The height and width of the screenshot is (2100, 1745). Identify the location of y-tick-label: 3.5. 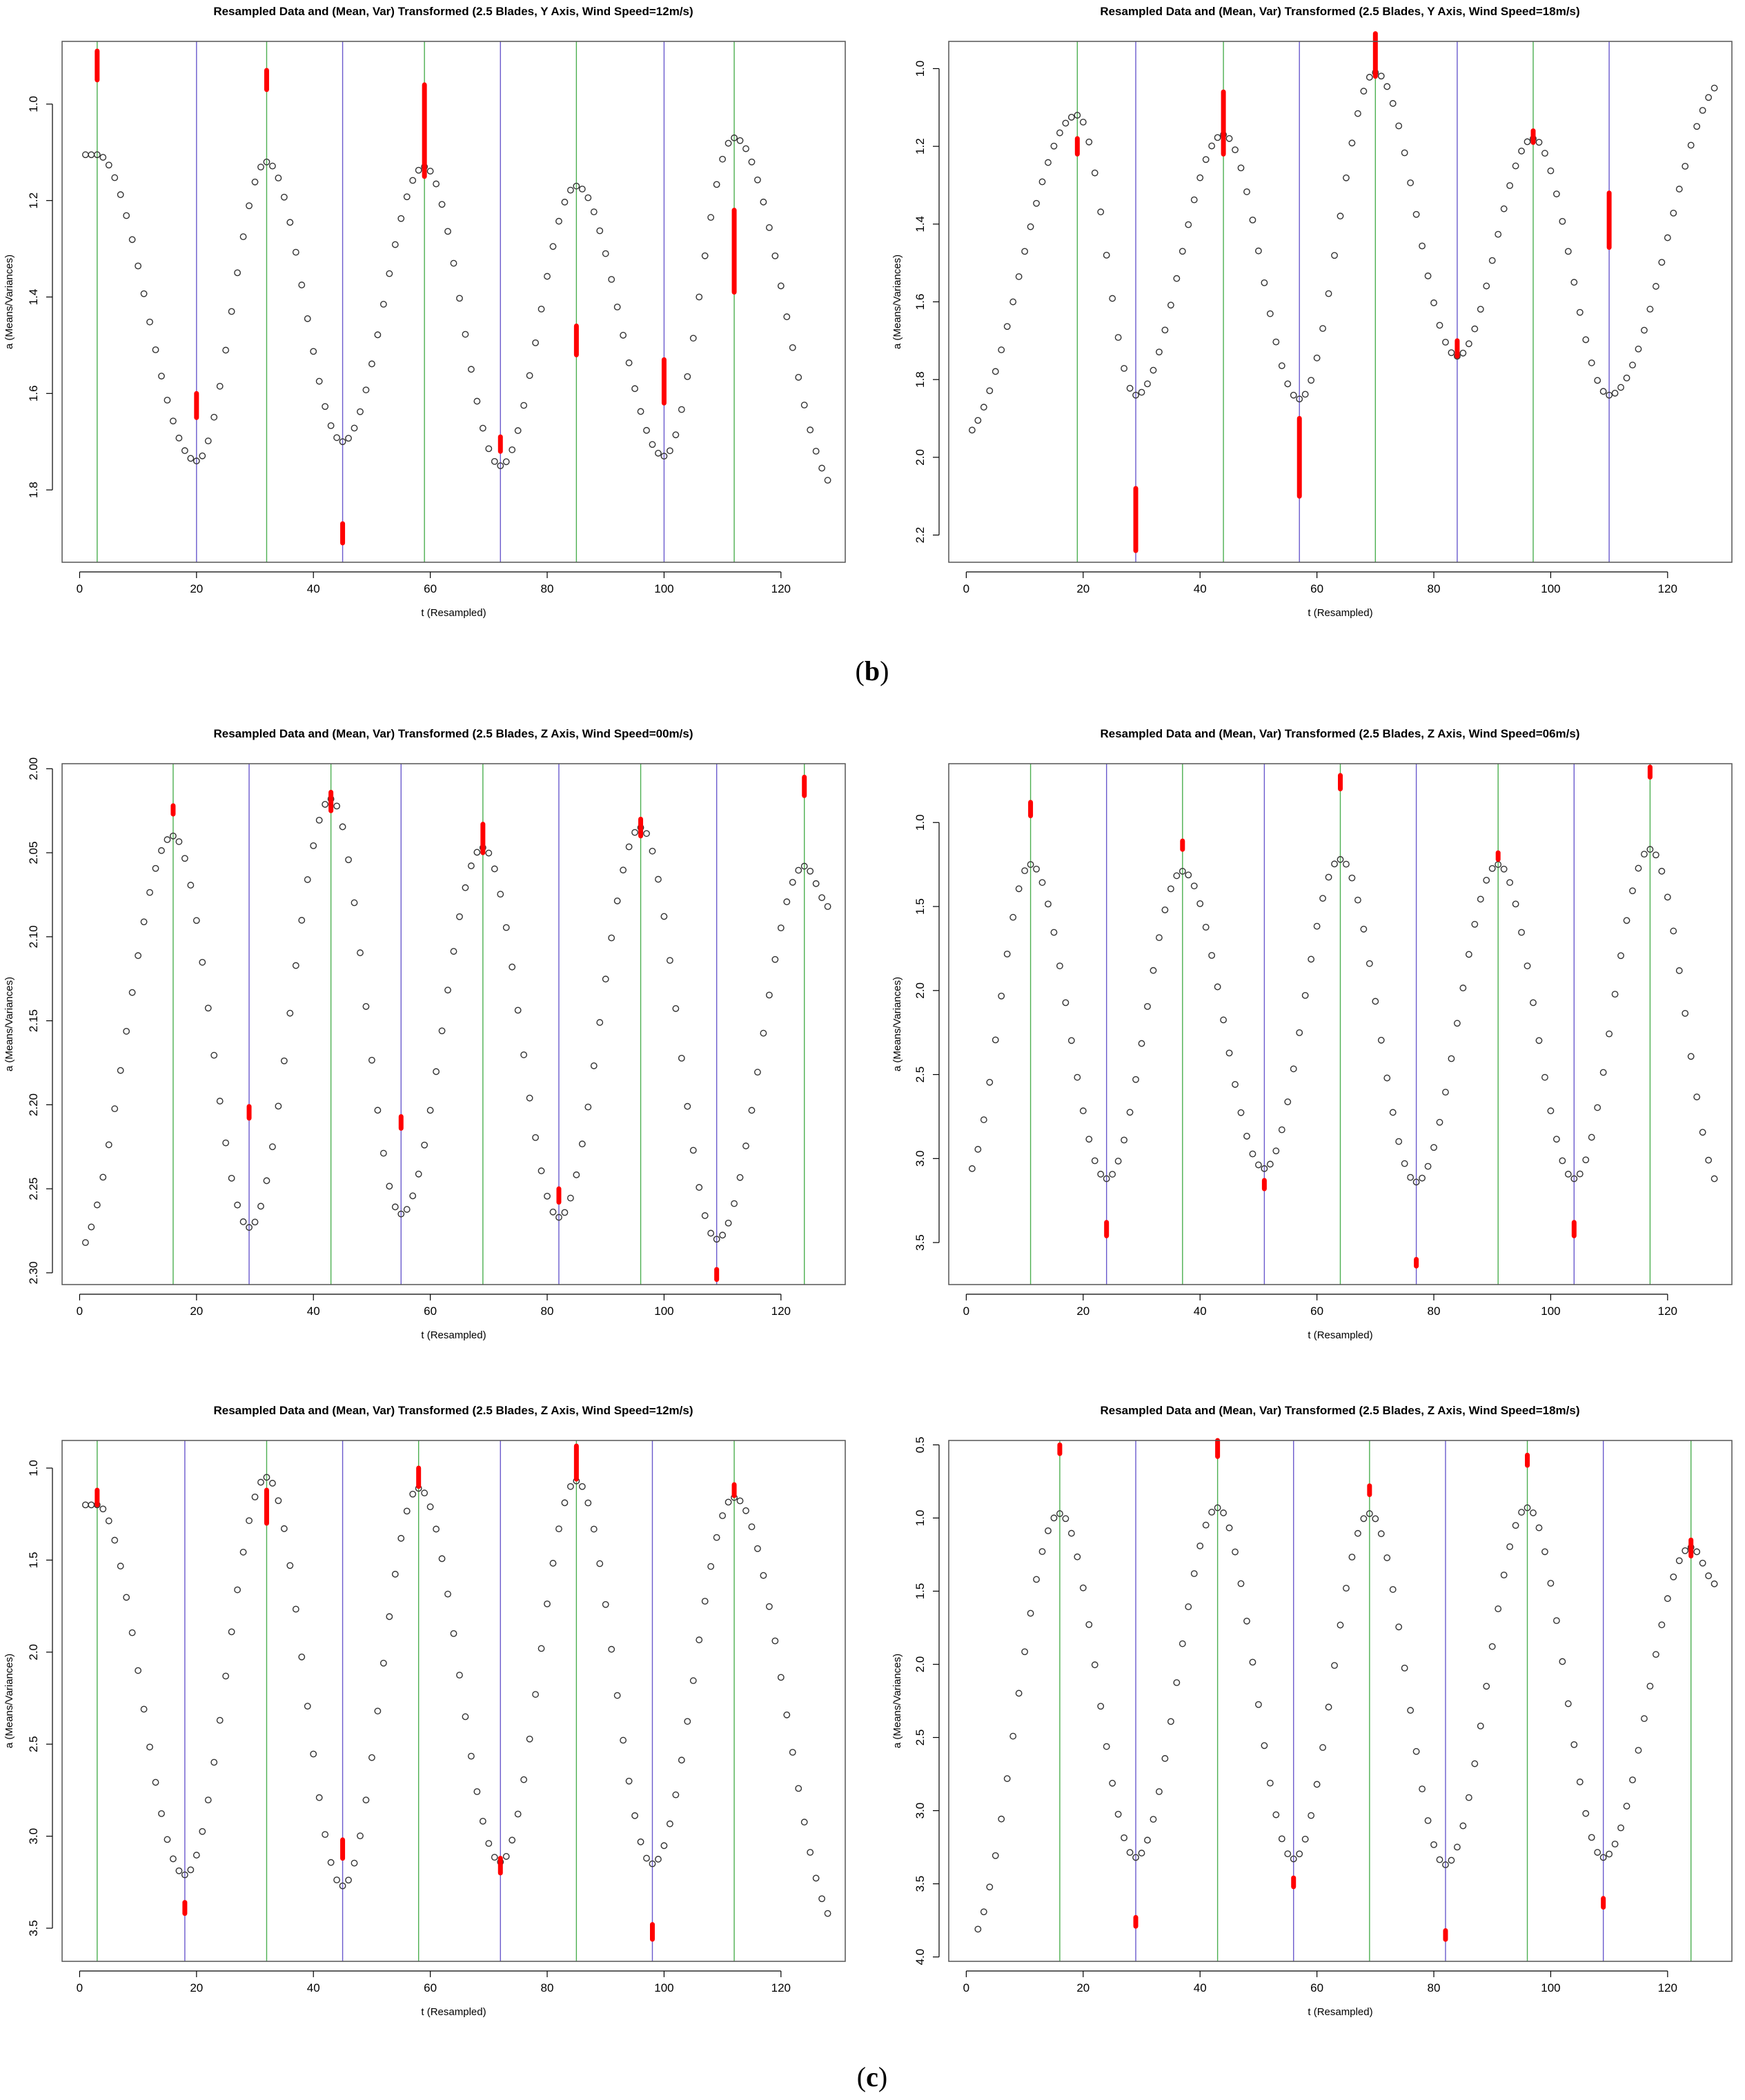
(33, 1928).